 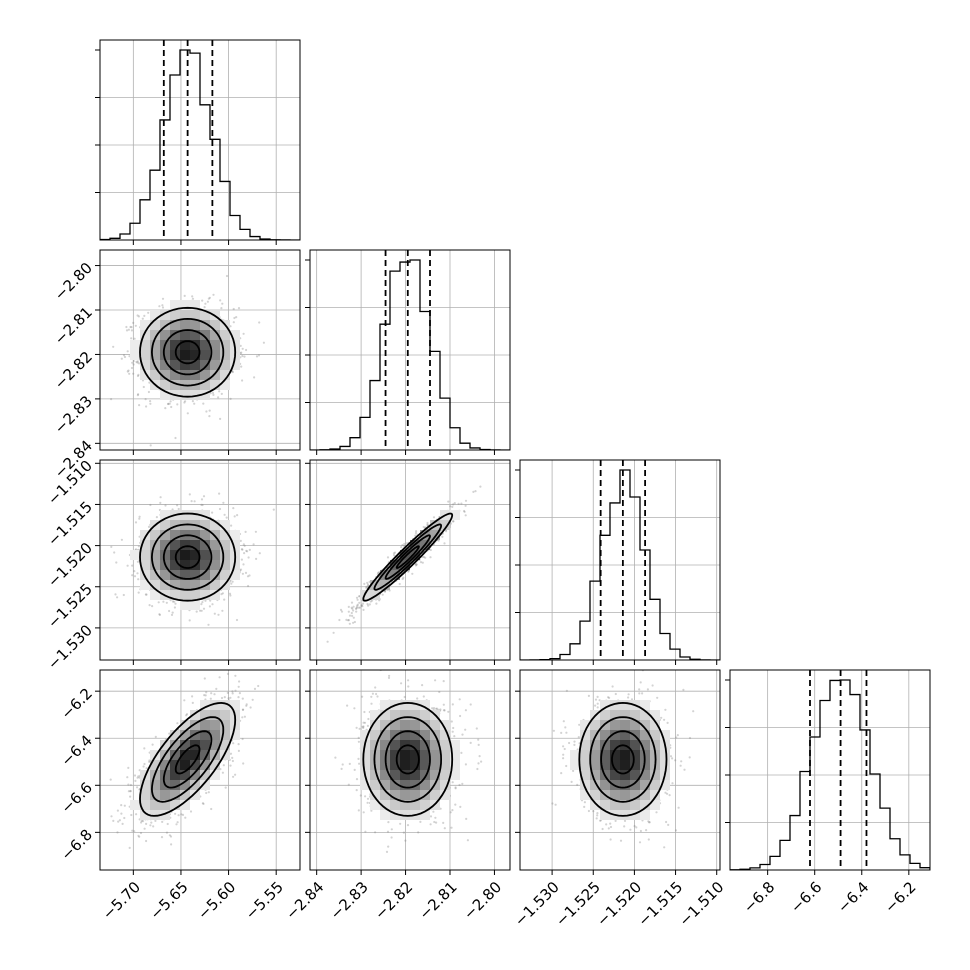 I want to click on y-tick-label: −1.520, so click(x=70, y=565).